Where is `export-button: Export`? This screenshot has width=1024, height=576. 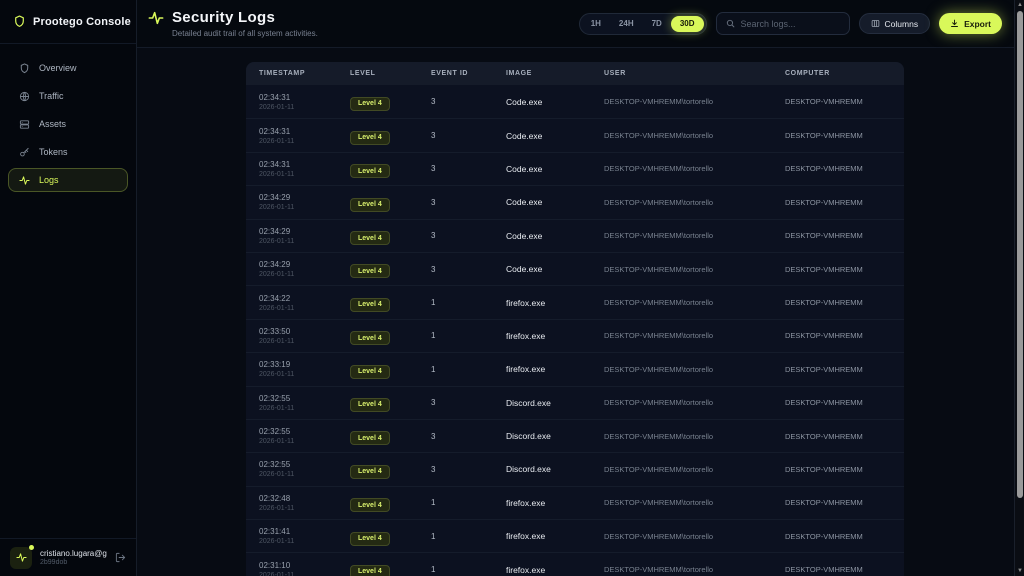 export-button: Export is located at coordinates (970, 23).